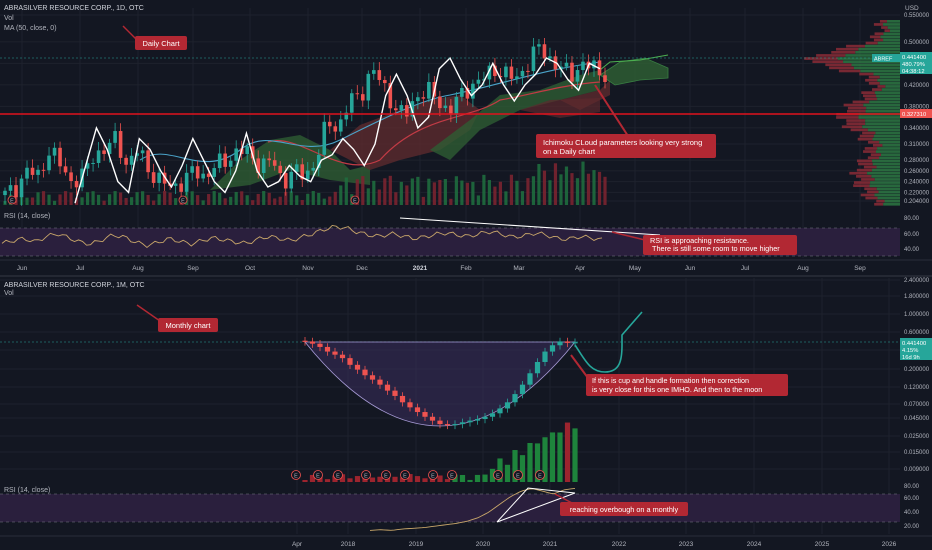 The height and width of the screenshot is (550, 932). What do you see at coordinates (912, 487) in the screenshot?
I see `rsi-tick-label: 80.00` at bounding box center [912, 487].